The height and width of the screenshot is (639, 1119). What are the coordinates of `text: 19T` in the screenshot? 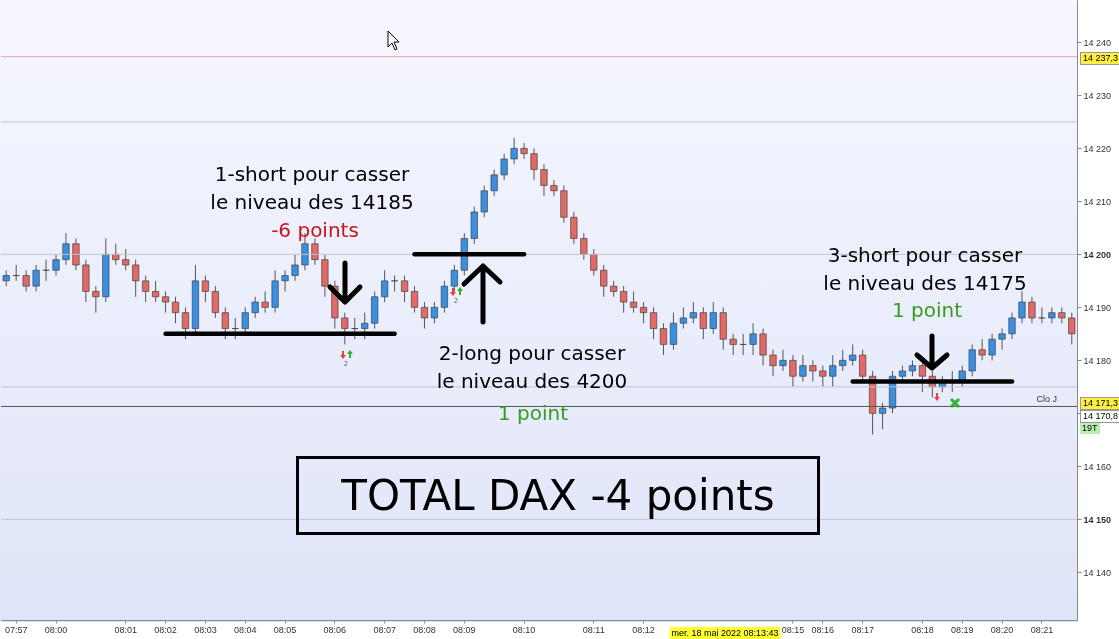 It's located at (1090, 428).